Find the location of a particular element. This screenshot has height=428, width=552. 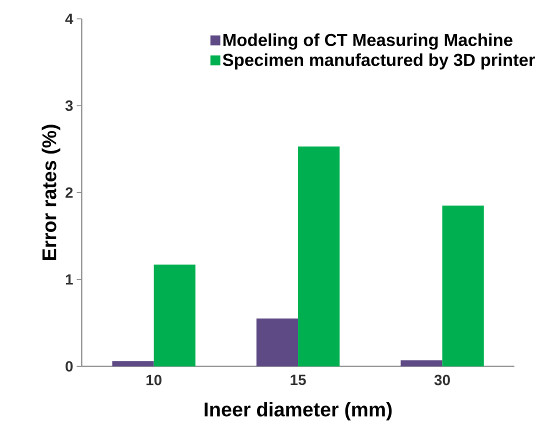

y-tick-label: 2 is located at coordinates (69, 193).